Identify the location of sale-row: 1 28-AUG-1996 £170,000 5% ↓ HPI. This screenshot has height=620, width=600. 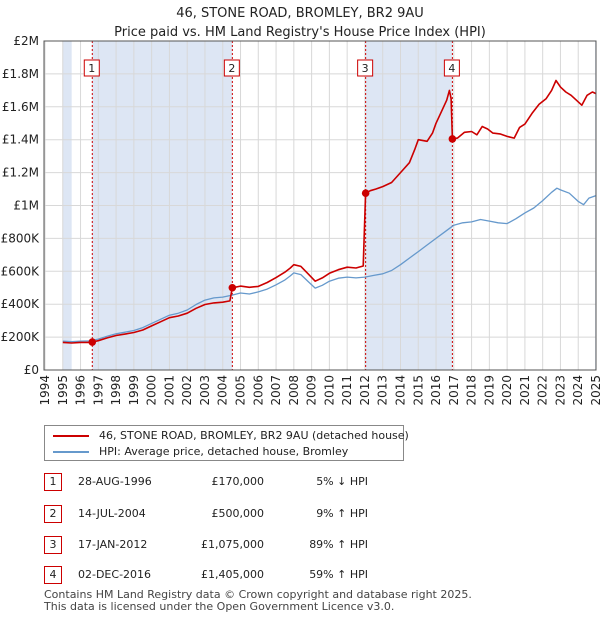
(224, 482).